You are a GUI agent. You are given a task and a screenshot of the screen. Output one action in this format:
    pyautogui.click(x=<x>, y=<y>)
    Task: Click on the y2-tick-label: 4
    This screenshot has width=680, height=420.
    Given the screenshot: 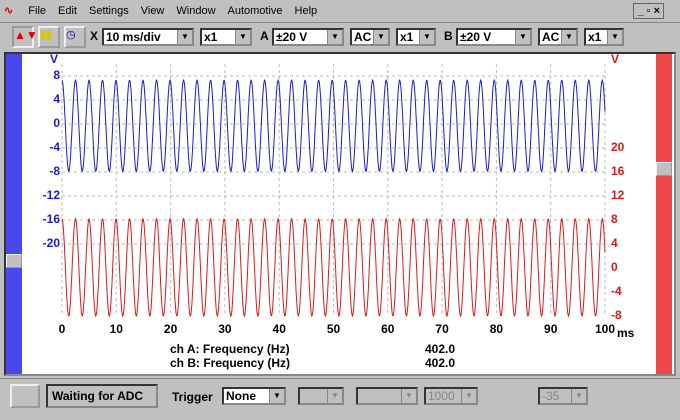 What is the action you would take?
    pyautogui.click(x=614, y=243)
    